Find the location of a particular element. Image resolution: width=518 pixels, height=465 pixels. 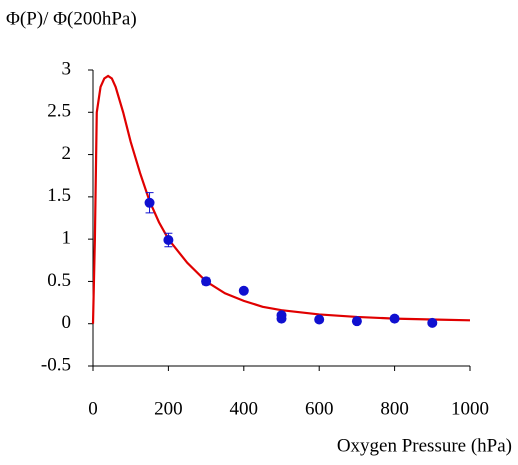

y-tick-label: 0 is located at coordinates (67, 322).